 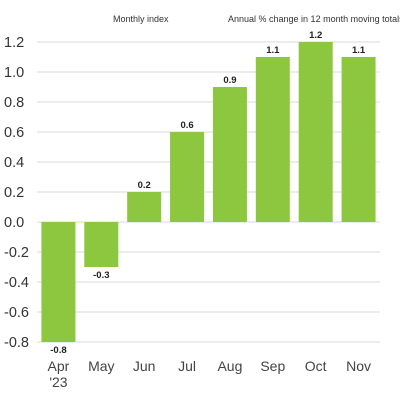 I want to click on x-tick-label: Jun, so click(x=144, y=366).